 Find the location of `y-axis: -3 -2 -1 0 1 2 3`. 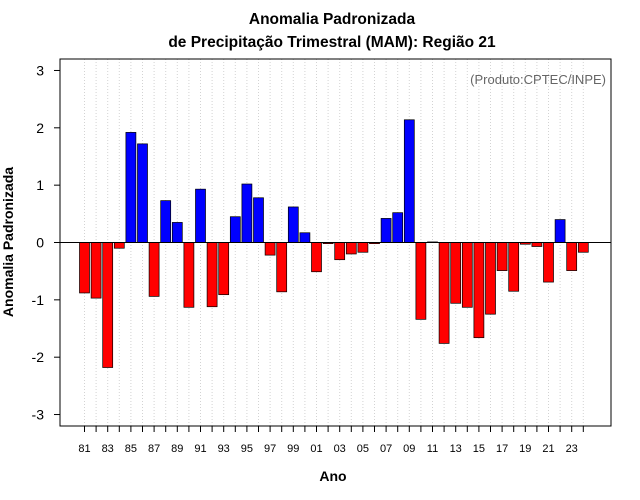

y-axis: -3 -2 -1 0 1 2 3 is located at coordinates (46, 242).